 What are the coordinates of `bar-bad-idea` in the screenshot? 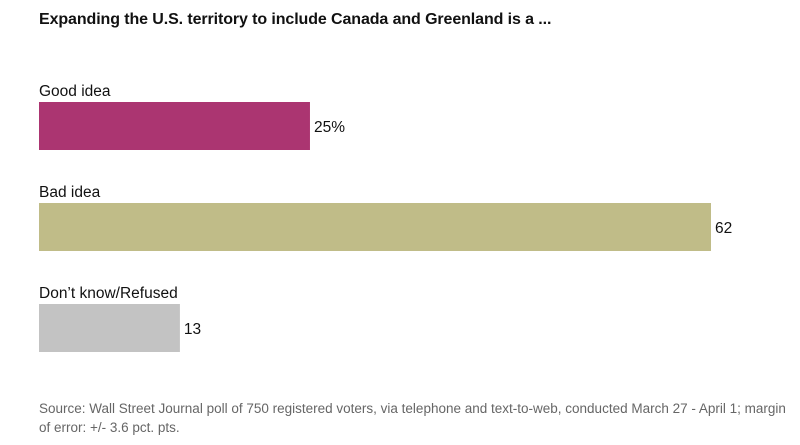 It's located at (375, 227).